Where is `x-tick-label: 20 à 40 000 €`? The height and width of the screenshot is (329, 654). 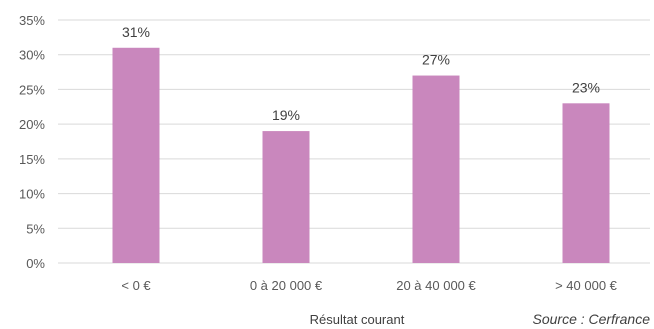
x-tick-label: 20 à 40 000 € is located at coordinates (436, 285).